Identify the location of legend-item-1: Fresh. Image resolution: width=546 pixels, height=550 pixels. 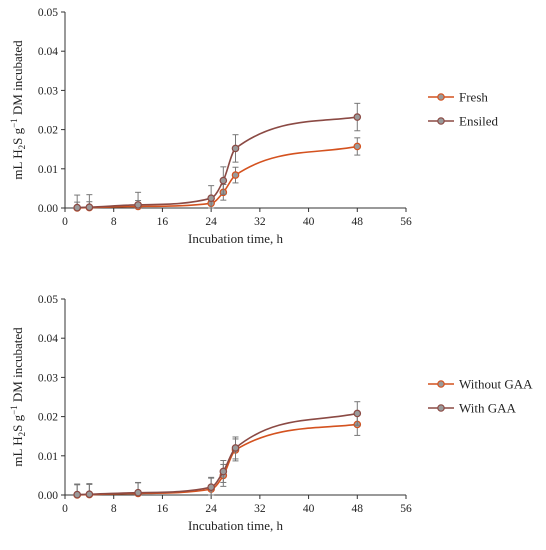
(458, 97).